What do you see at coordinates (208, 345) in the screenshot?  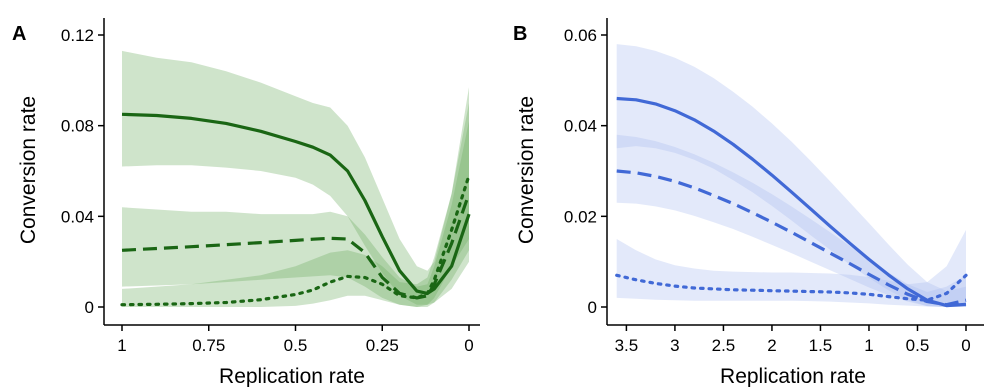 I see `panel-a-x-tick-label: 0.75` at bounding box center [208, 345].